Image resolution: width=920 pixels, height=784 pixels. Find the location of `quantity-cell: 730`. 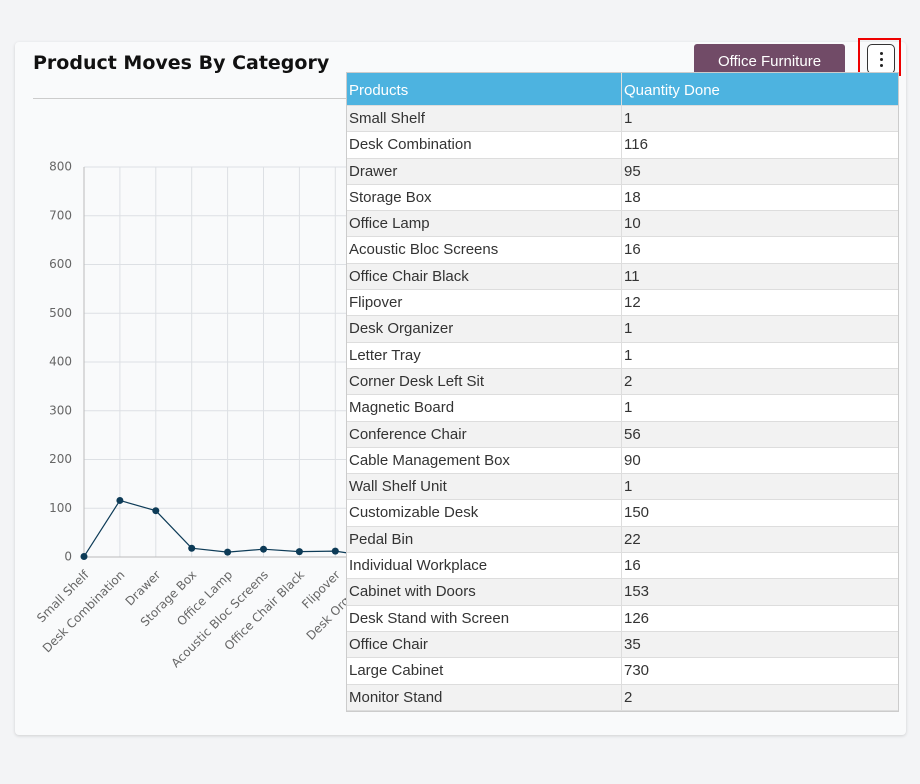

quantity-cell: 730 is located at coordinates (637, 671).